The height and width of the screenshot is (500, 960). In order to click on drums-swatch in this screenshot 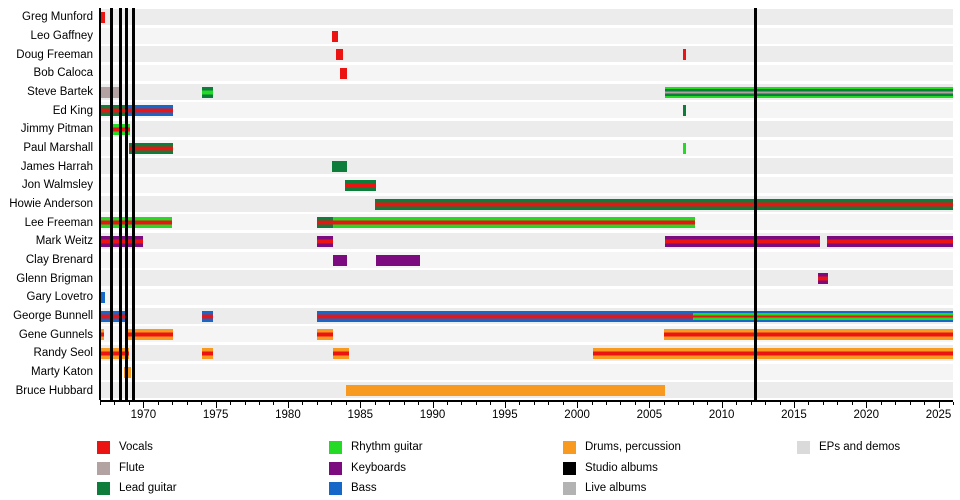, I will do `click(569, 447)`.